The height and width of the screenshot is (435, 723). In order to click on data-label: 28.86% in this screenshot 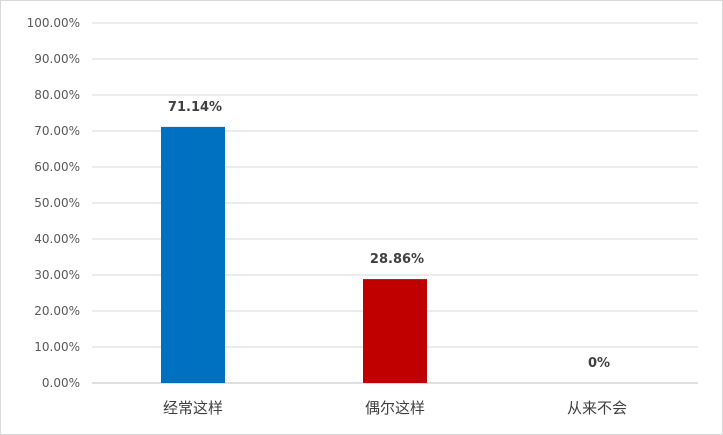, I will do `click(397, 259)`.